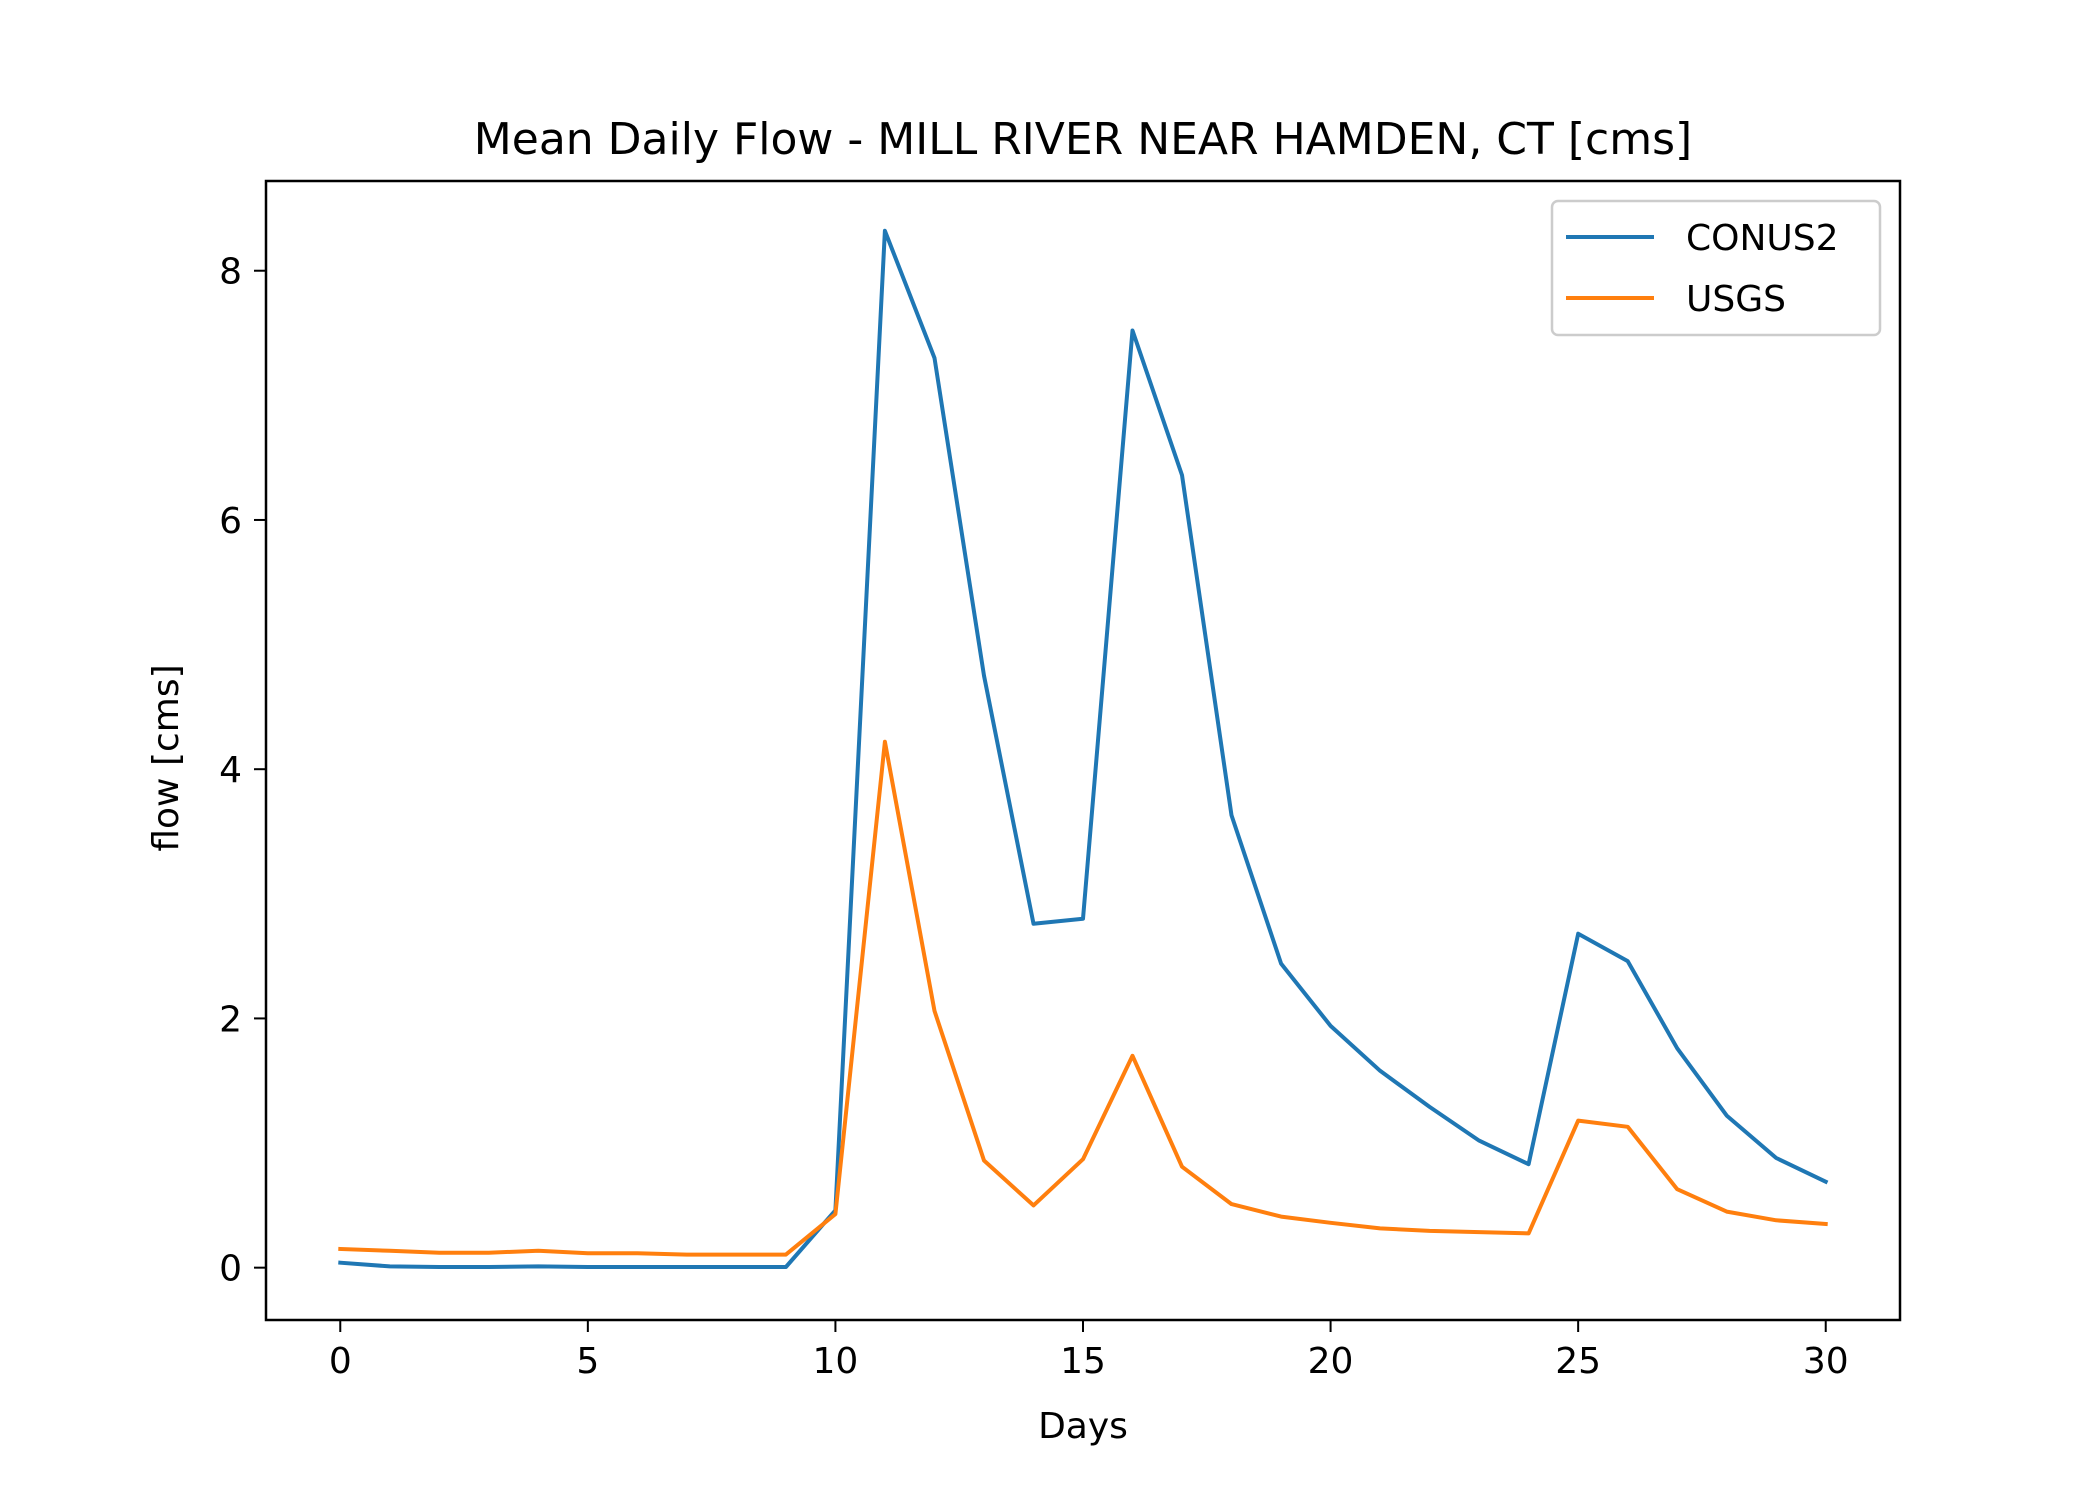  I want to click on x-axis-label: Days, so click(1083, 1426).